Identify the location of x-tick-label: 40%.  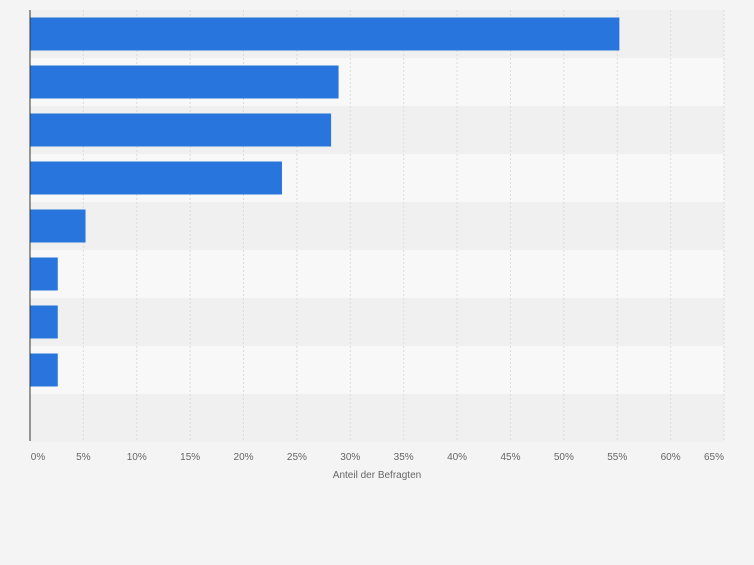
(457, 457).